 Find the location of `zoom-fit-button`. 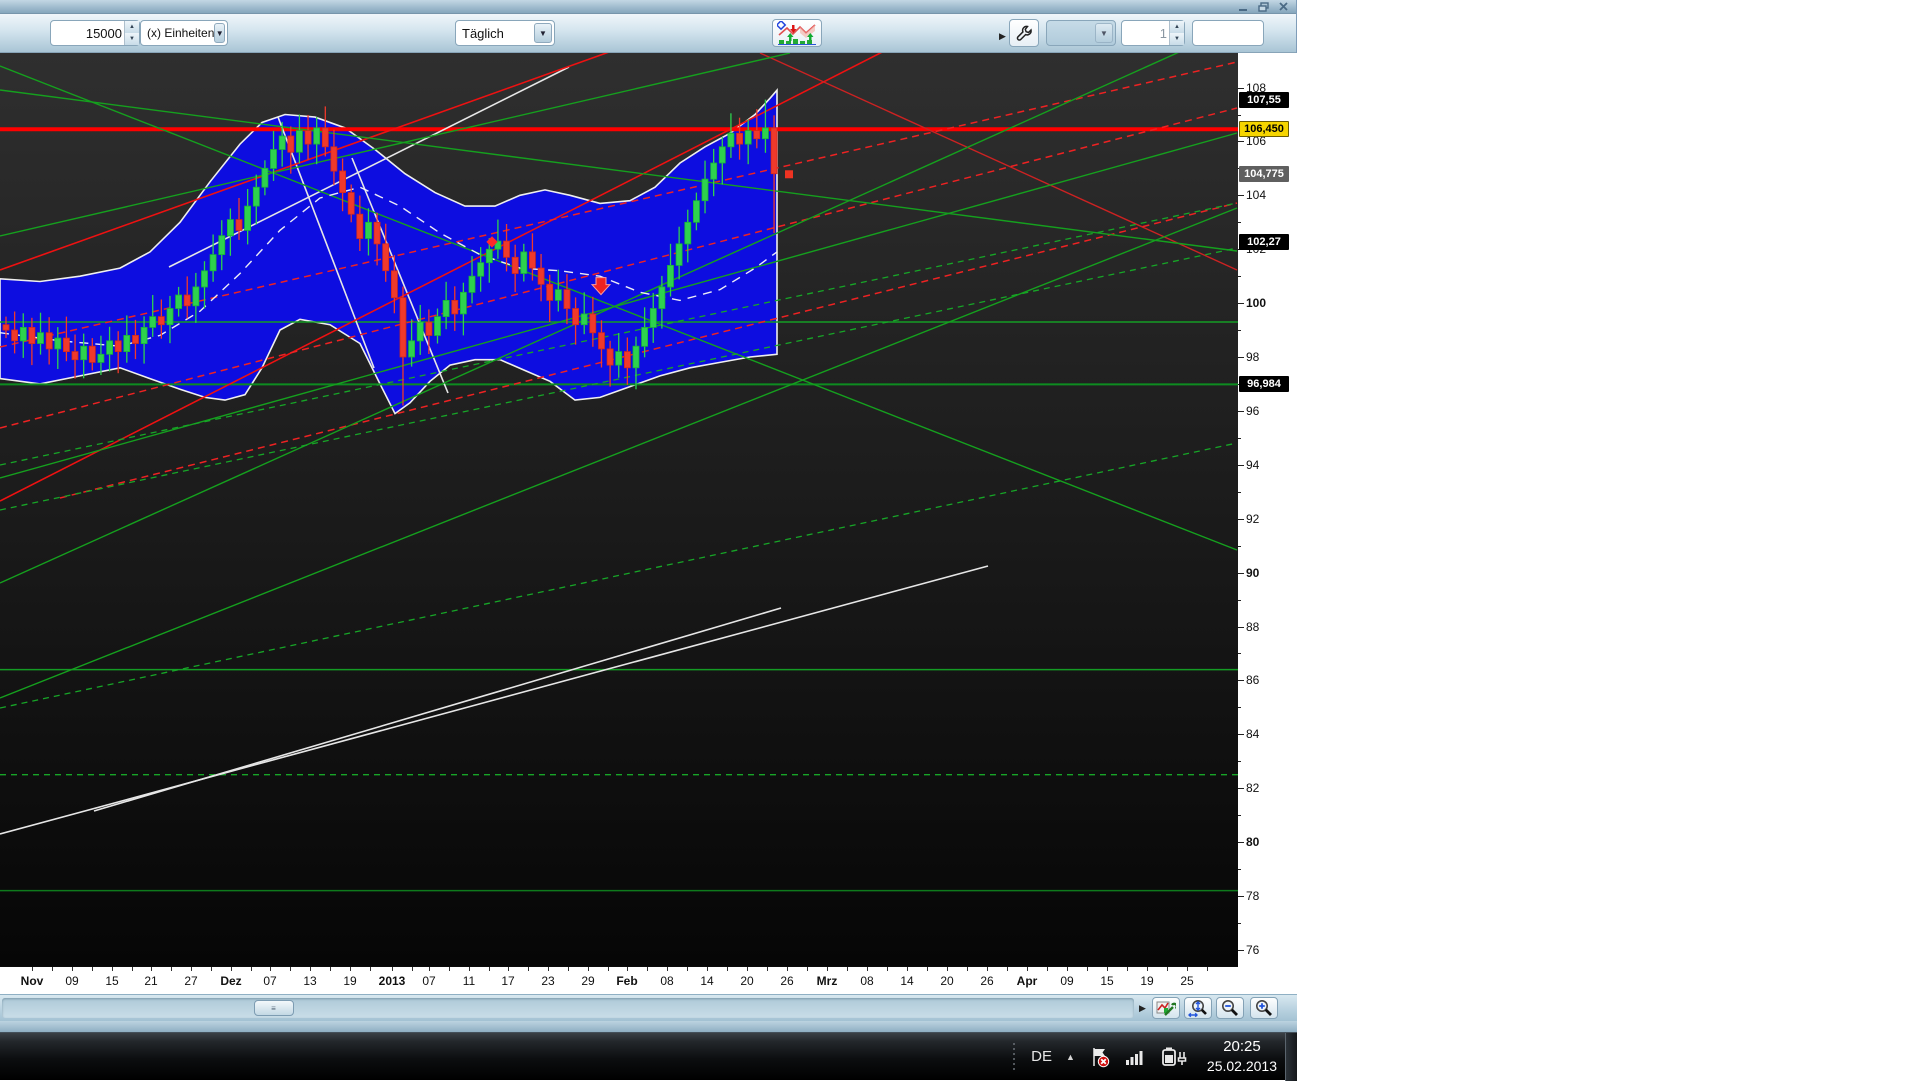

zoom-fit-button is located at coordinates (1198, 1008).